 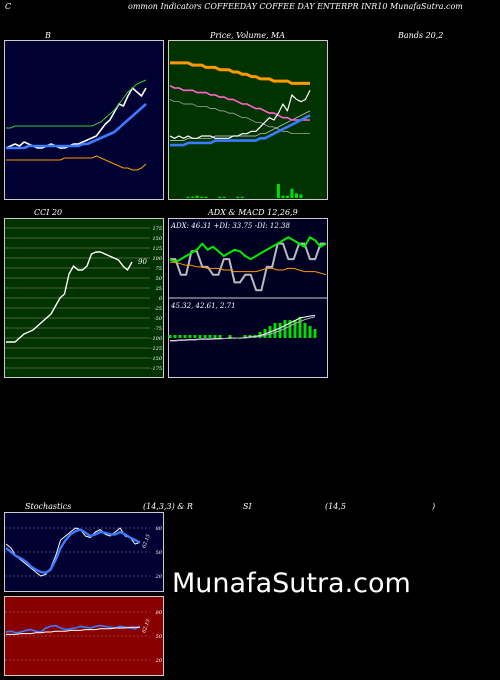 I want to click on cci-last-label: 90, so click(x=142, y=262).